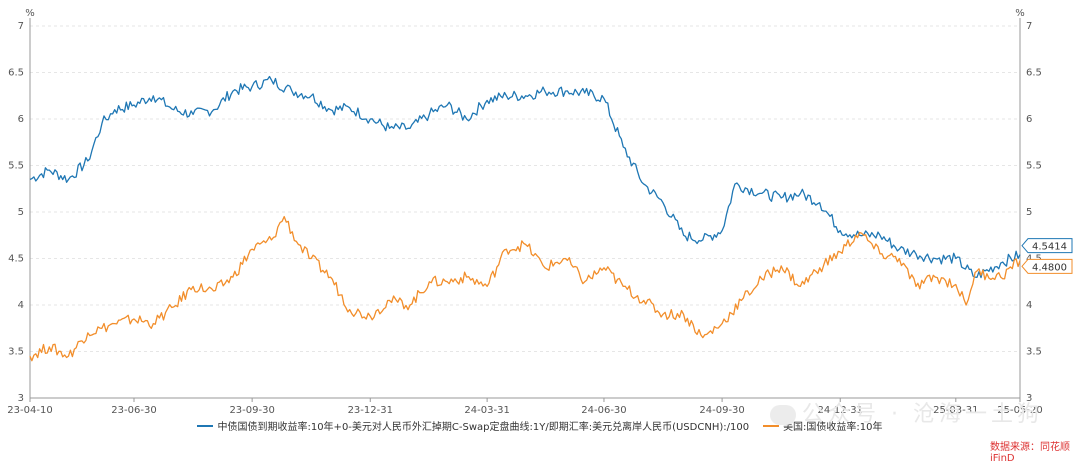 The height and width of the screenshot is (464, 1080). Describe the element at coordinates (21, 305) in the screenshot. I see `y-tick-label-left: 4` at that location.